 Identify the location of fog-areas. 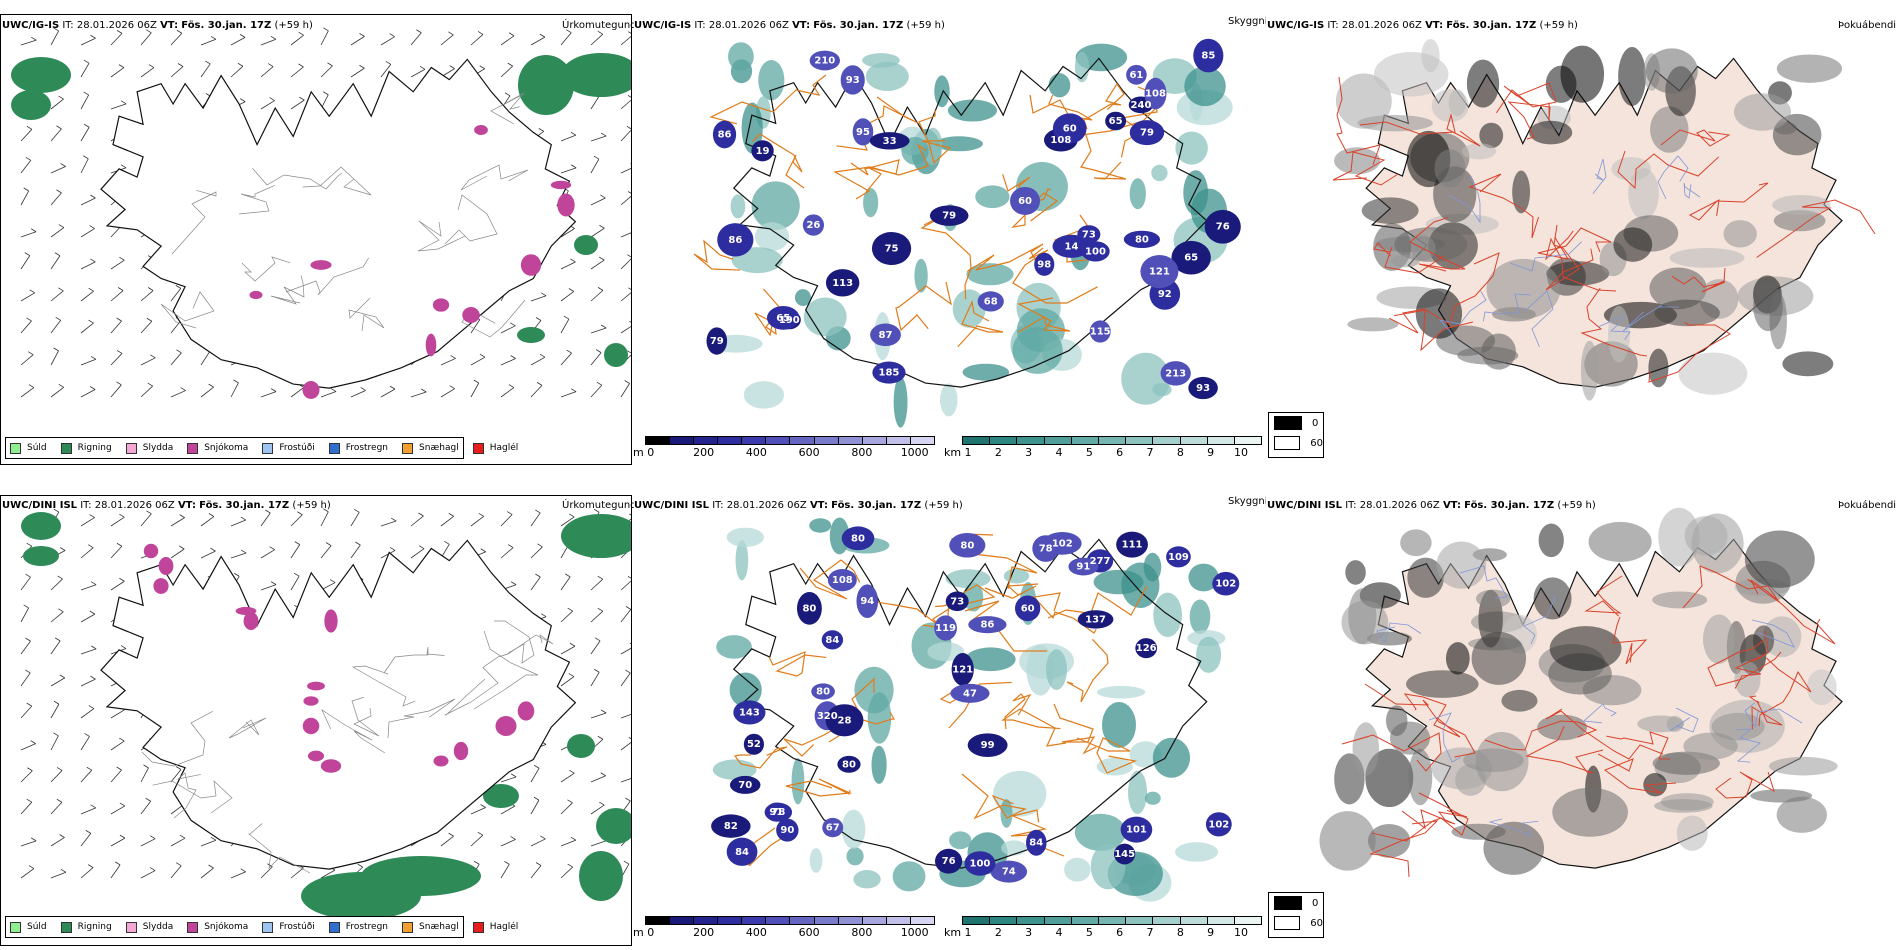
(1578, 691).